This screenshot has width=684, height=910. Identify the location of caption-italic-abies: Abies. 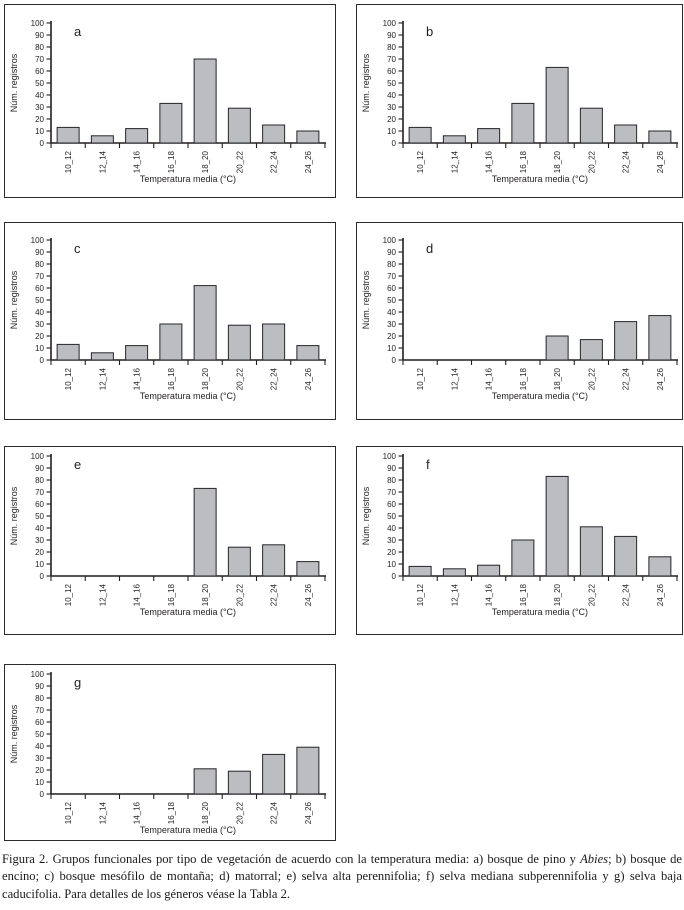
(594, 859).